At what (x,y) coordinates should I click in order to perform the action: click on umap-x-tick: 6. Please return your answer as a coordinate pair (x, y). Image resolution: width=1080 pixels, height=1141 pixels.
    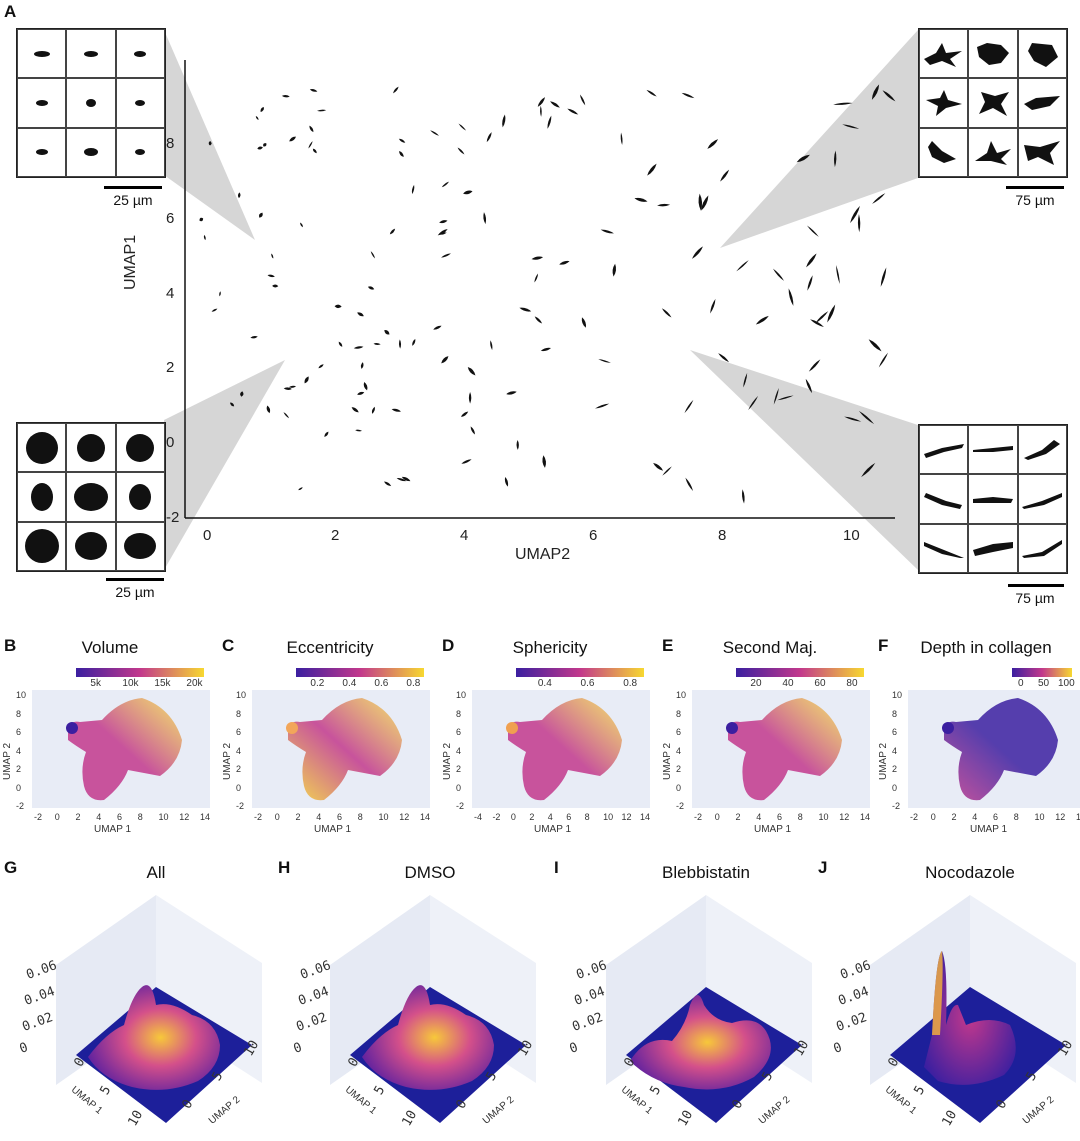
    Looking at the image, I should click on (340, 817).